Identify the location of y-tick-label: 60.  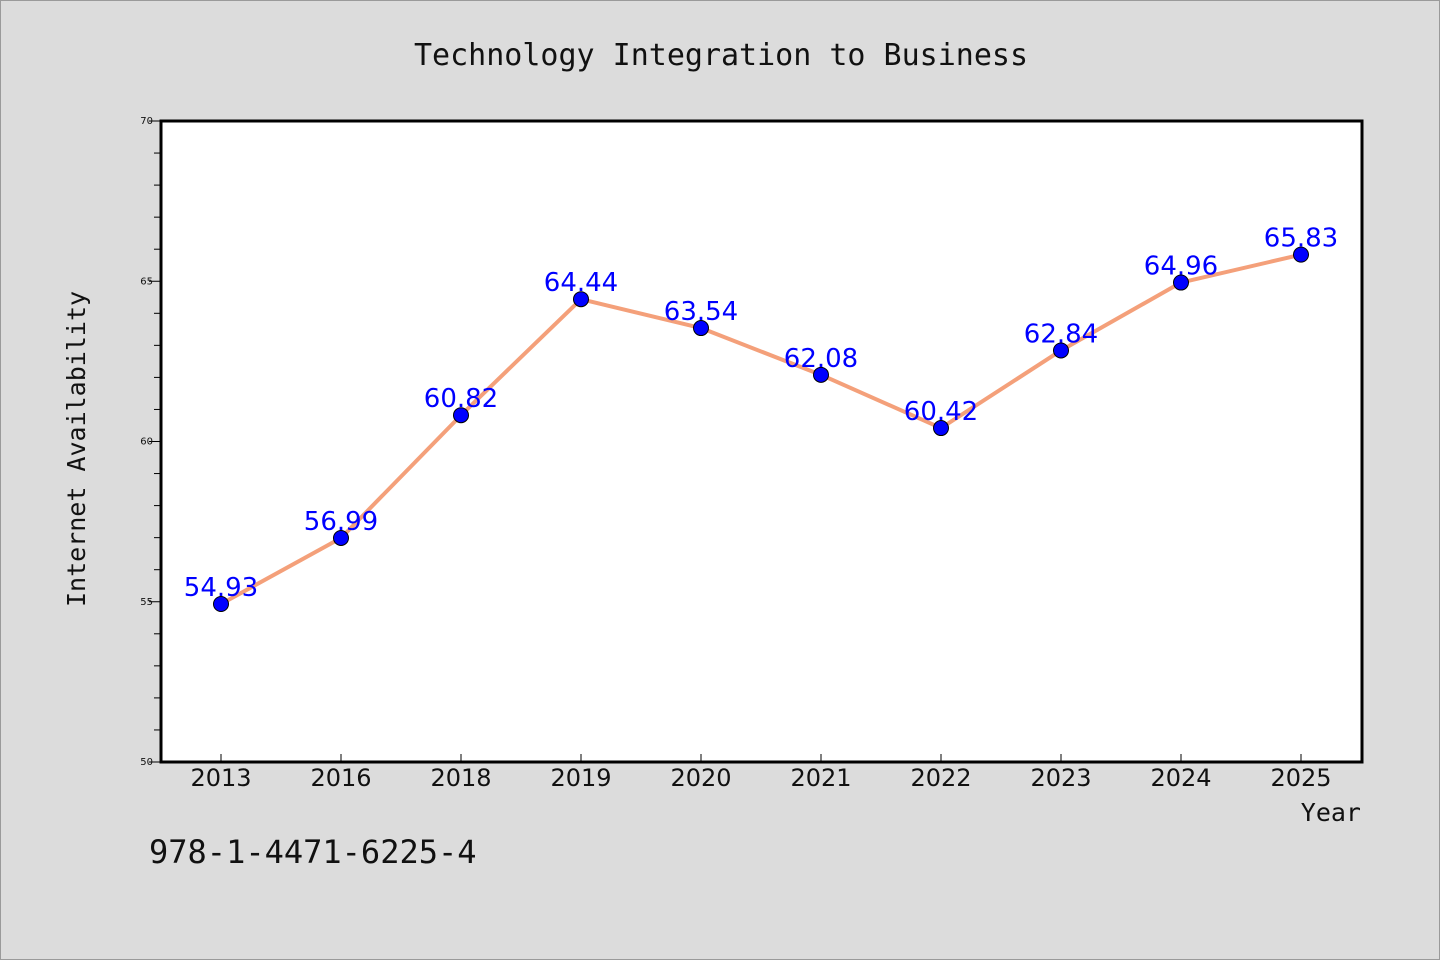
(146, 442).